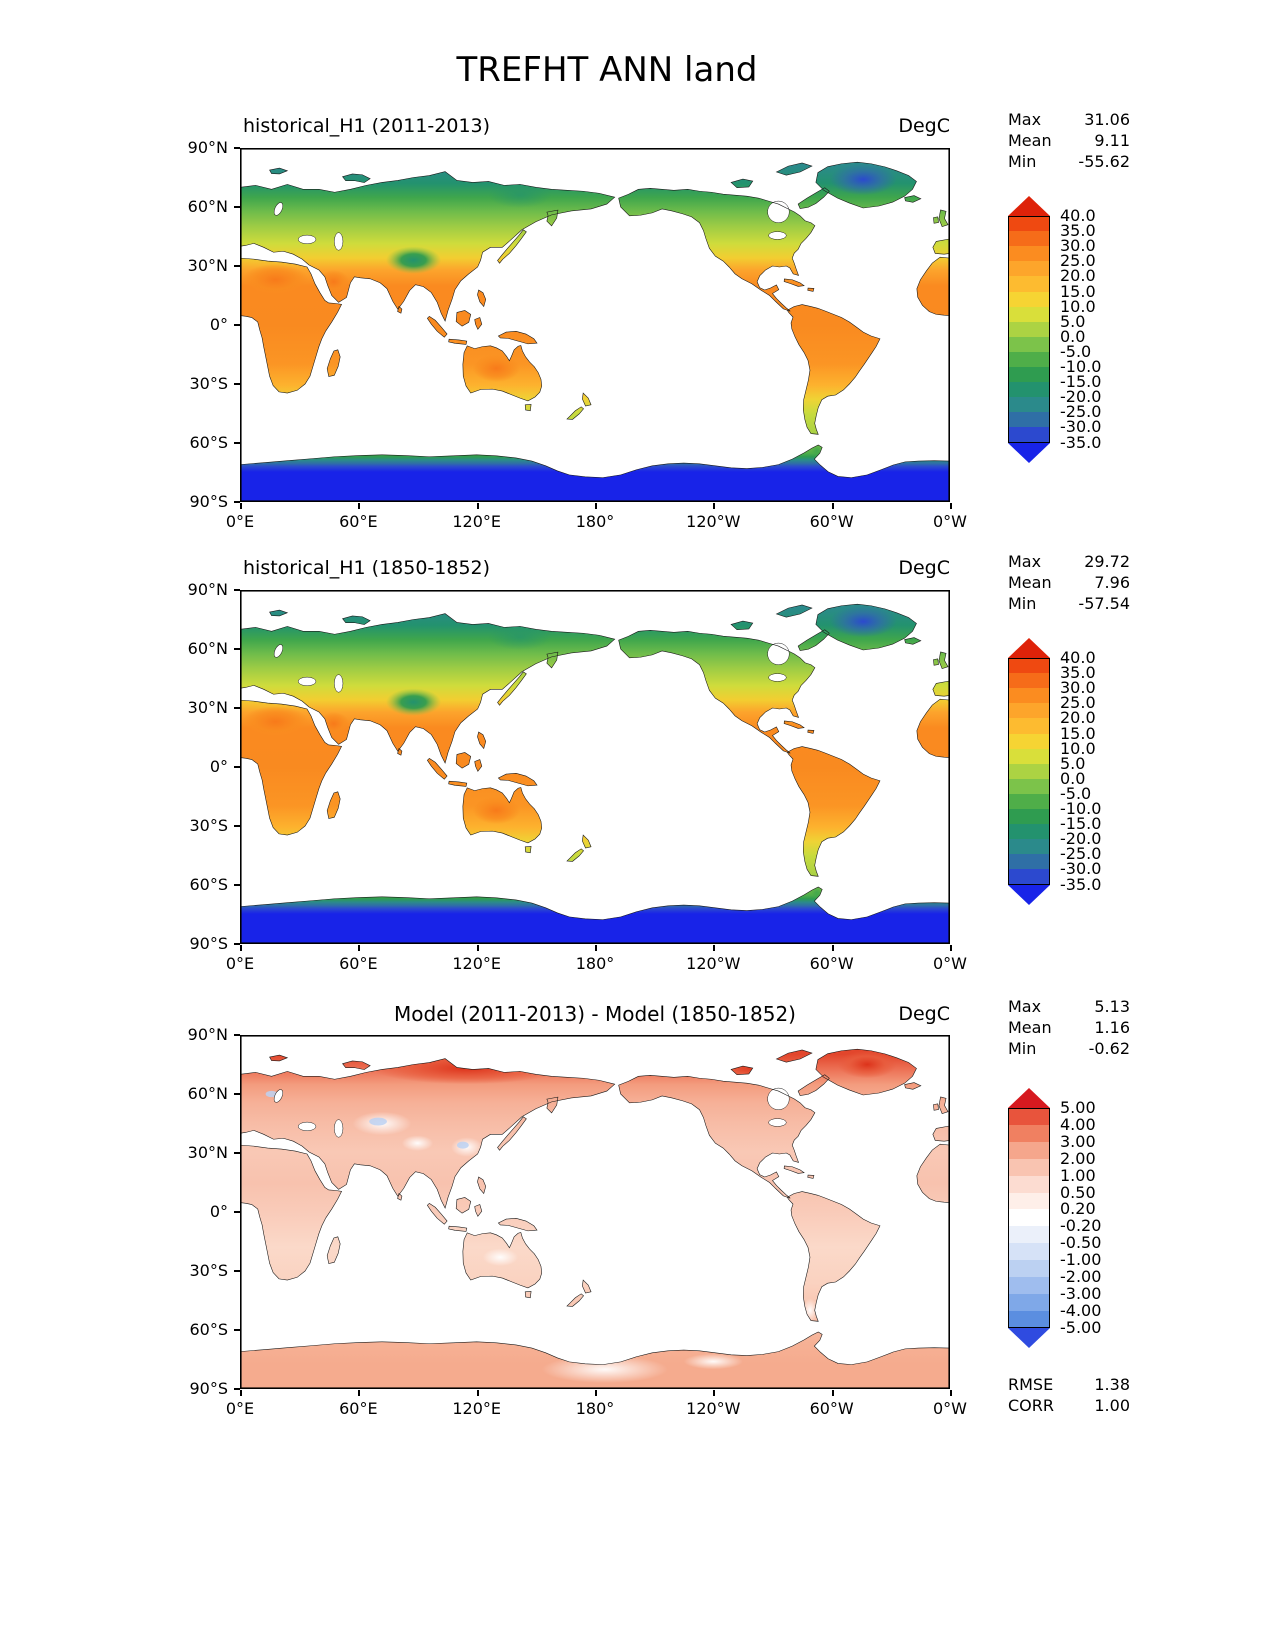 This screenshot has height=1650, width=1275. What do you see at coordinates (1081, 427) in the screenshot?
I see `colorbar-tick-label: -30.0` at bounding box center [1081, 427].